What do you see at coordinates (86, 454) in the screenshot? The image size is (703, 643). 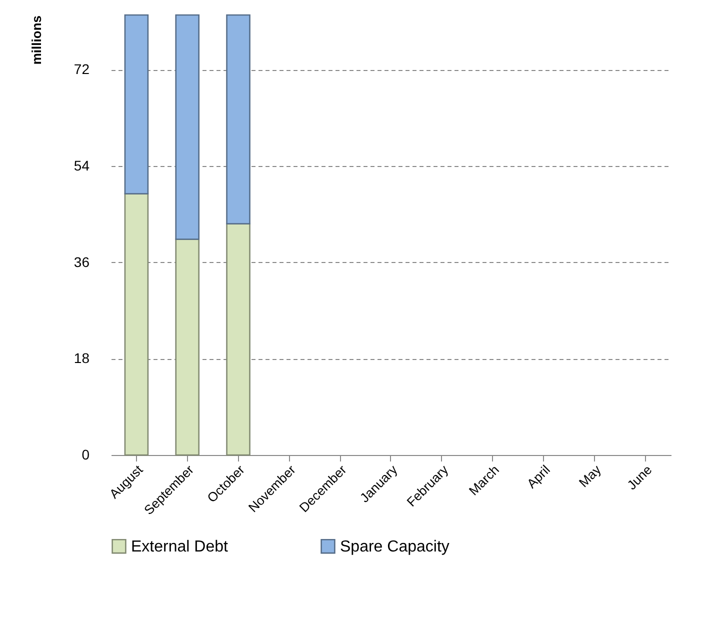 I see `y-tick-label: 0` at bounding box center [86, 454].